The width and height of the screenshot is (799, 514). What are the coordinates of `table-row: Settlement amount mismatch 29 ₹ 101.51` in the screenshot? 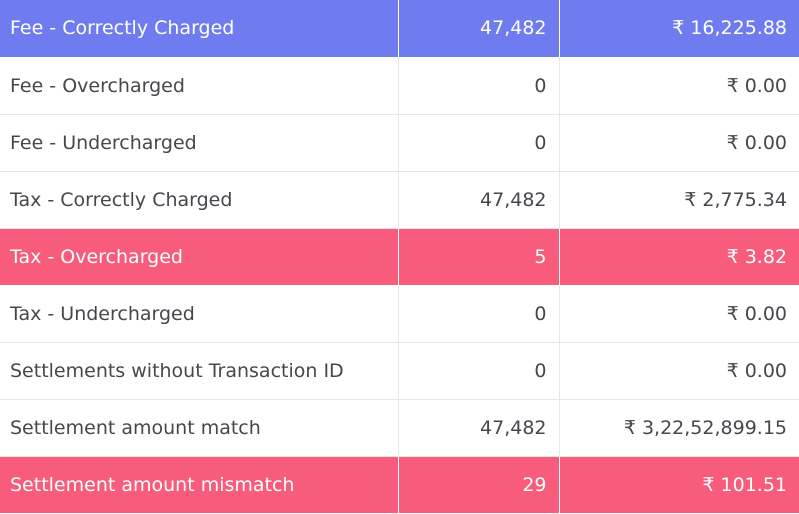 It's located at (399, 484).